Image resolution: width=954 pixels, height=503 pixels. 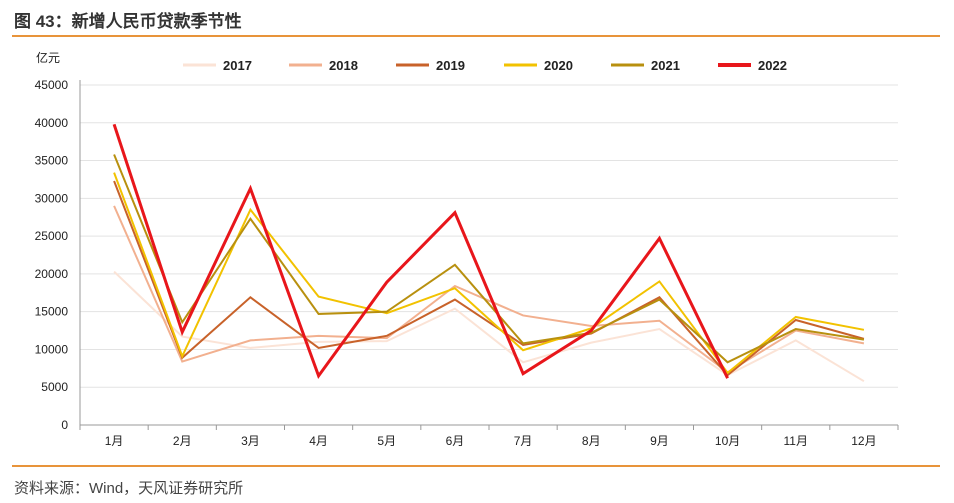 What do you see at coordinates (129, 488) in the screenshot?
I see `source-note: 资料来源：Wind，天风证券研究所` at bounding box center [129, 488].